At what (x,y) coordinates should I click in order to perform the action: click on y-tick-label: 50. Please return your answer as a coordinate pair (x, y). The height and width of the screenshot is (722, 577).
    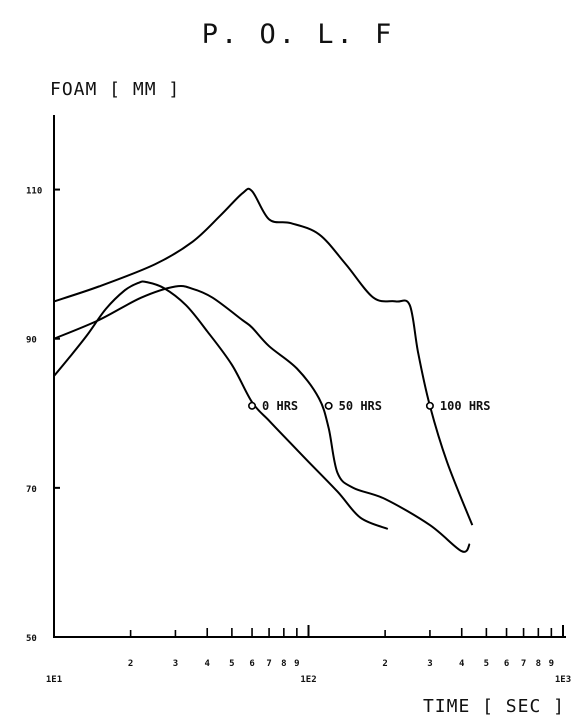
    Looking at the image, I should click on (31, 639).